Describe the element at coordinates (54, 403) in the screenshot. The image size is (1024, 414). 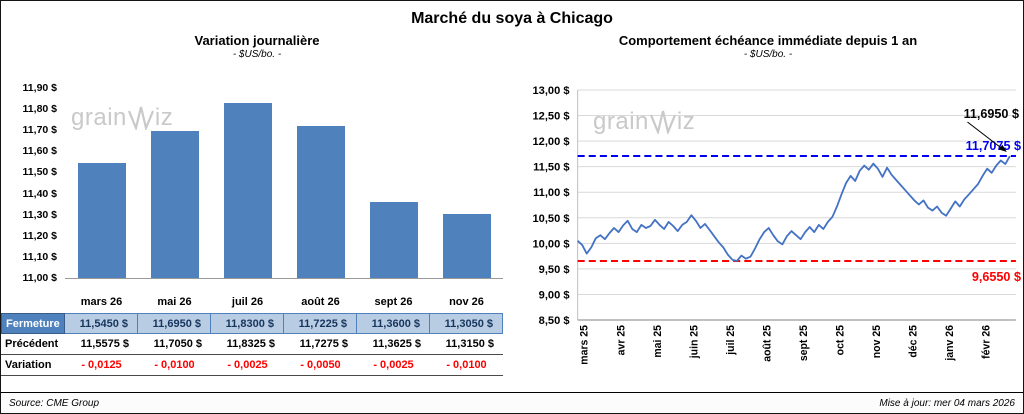
I see `source-note: Source: CME Group` at that location.